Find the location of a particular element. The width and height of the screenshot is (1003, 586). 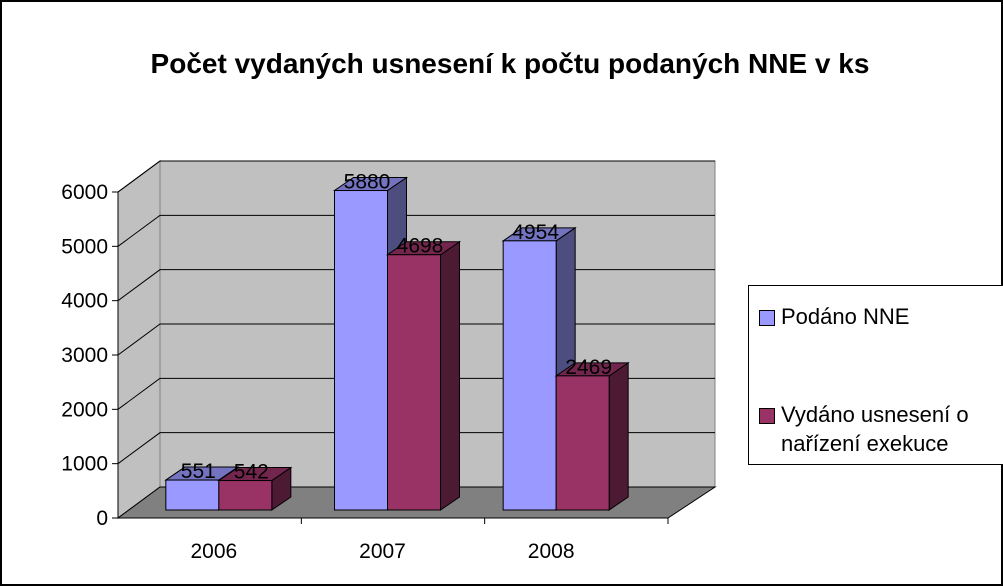

legend-label: Vydáno usnesení o nařízení exekuce is located at coordinates (875, 429).